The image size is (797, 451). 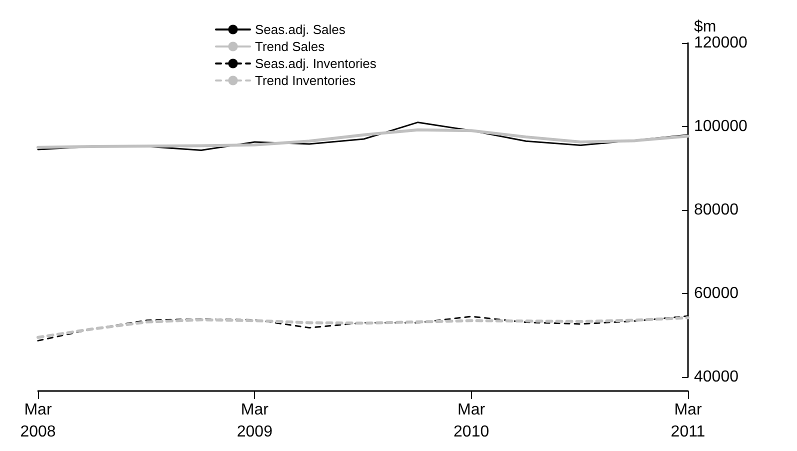 I want to click on x-tick-label: Mar 2009, so click(x=254, y=421).